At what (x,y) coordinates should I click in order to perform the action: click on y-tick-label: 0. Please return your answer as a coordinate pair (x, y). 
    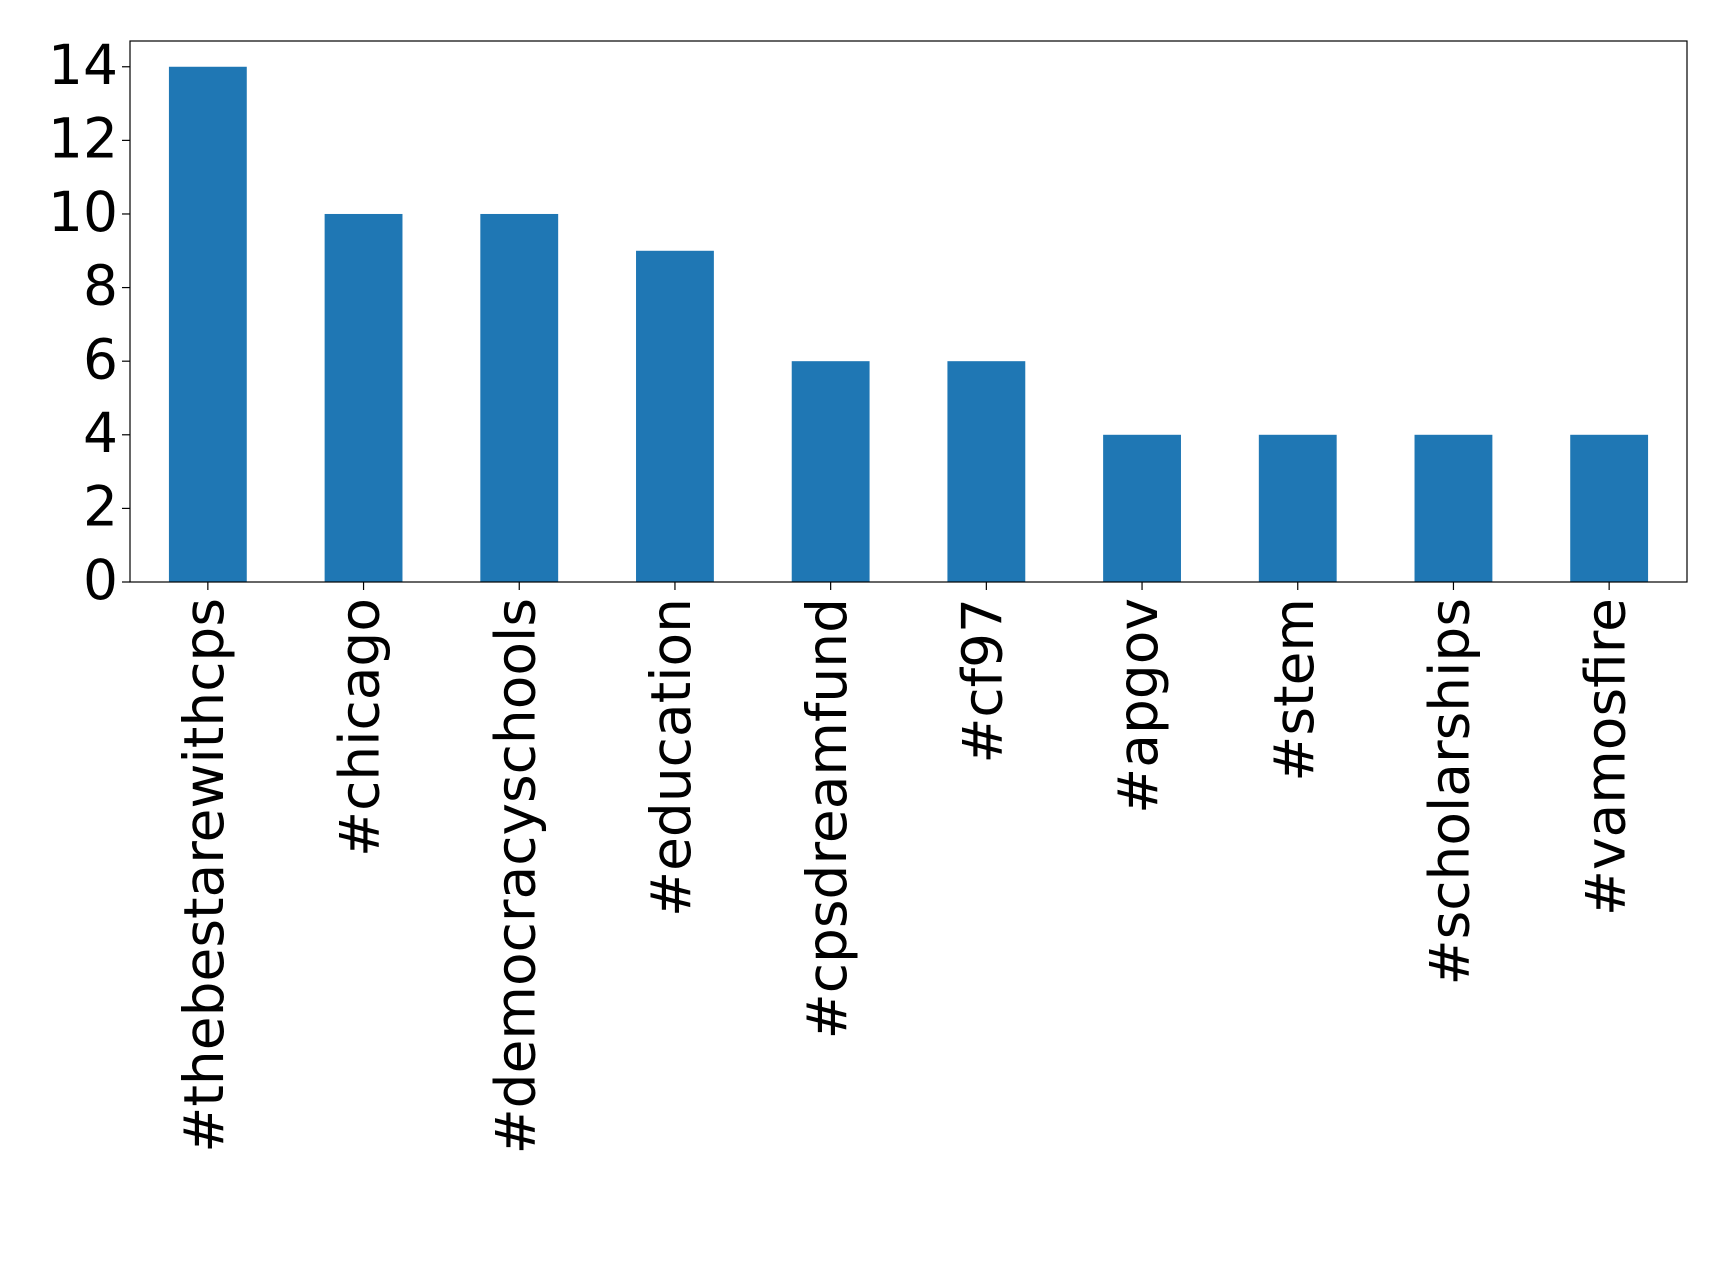
    Looking at the image, I should click on (100, 580).